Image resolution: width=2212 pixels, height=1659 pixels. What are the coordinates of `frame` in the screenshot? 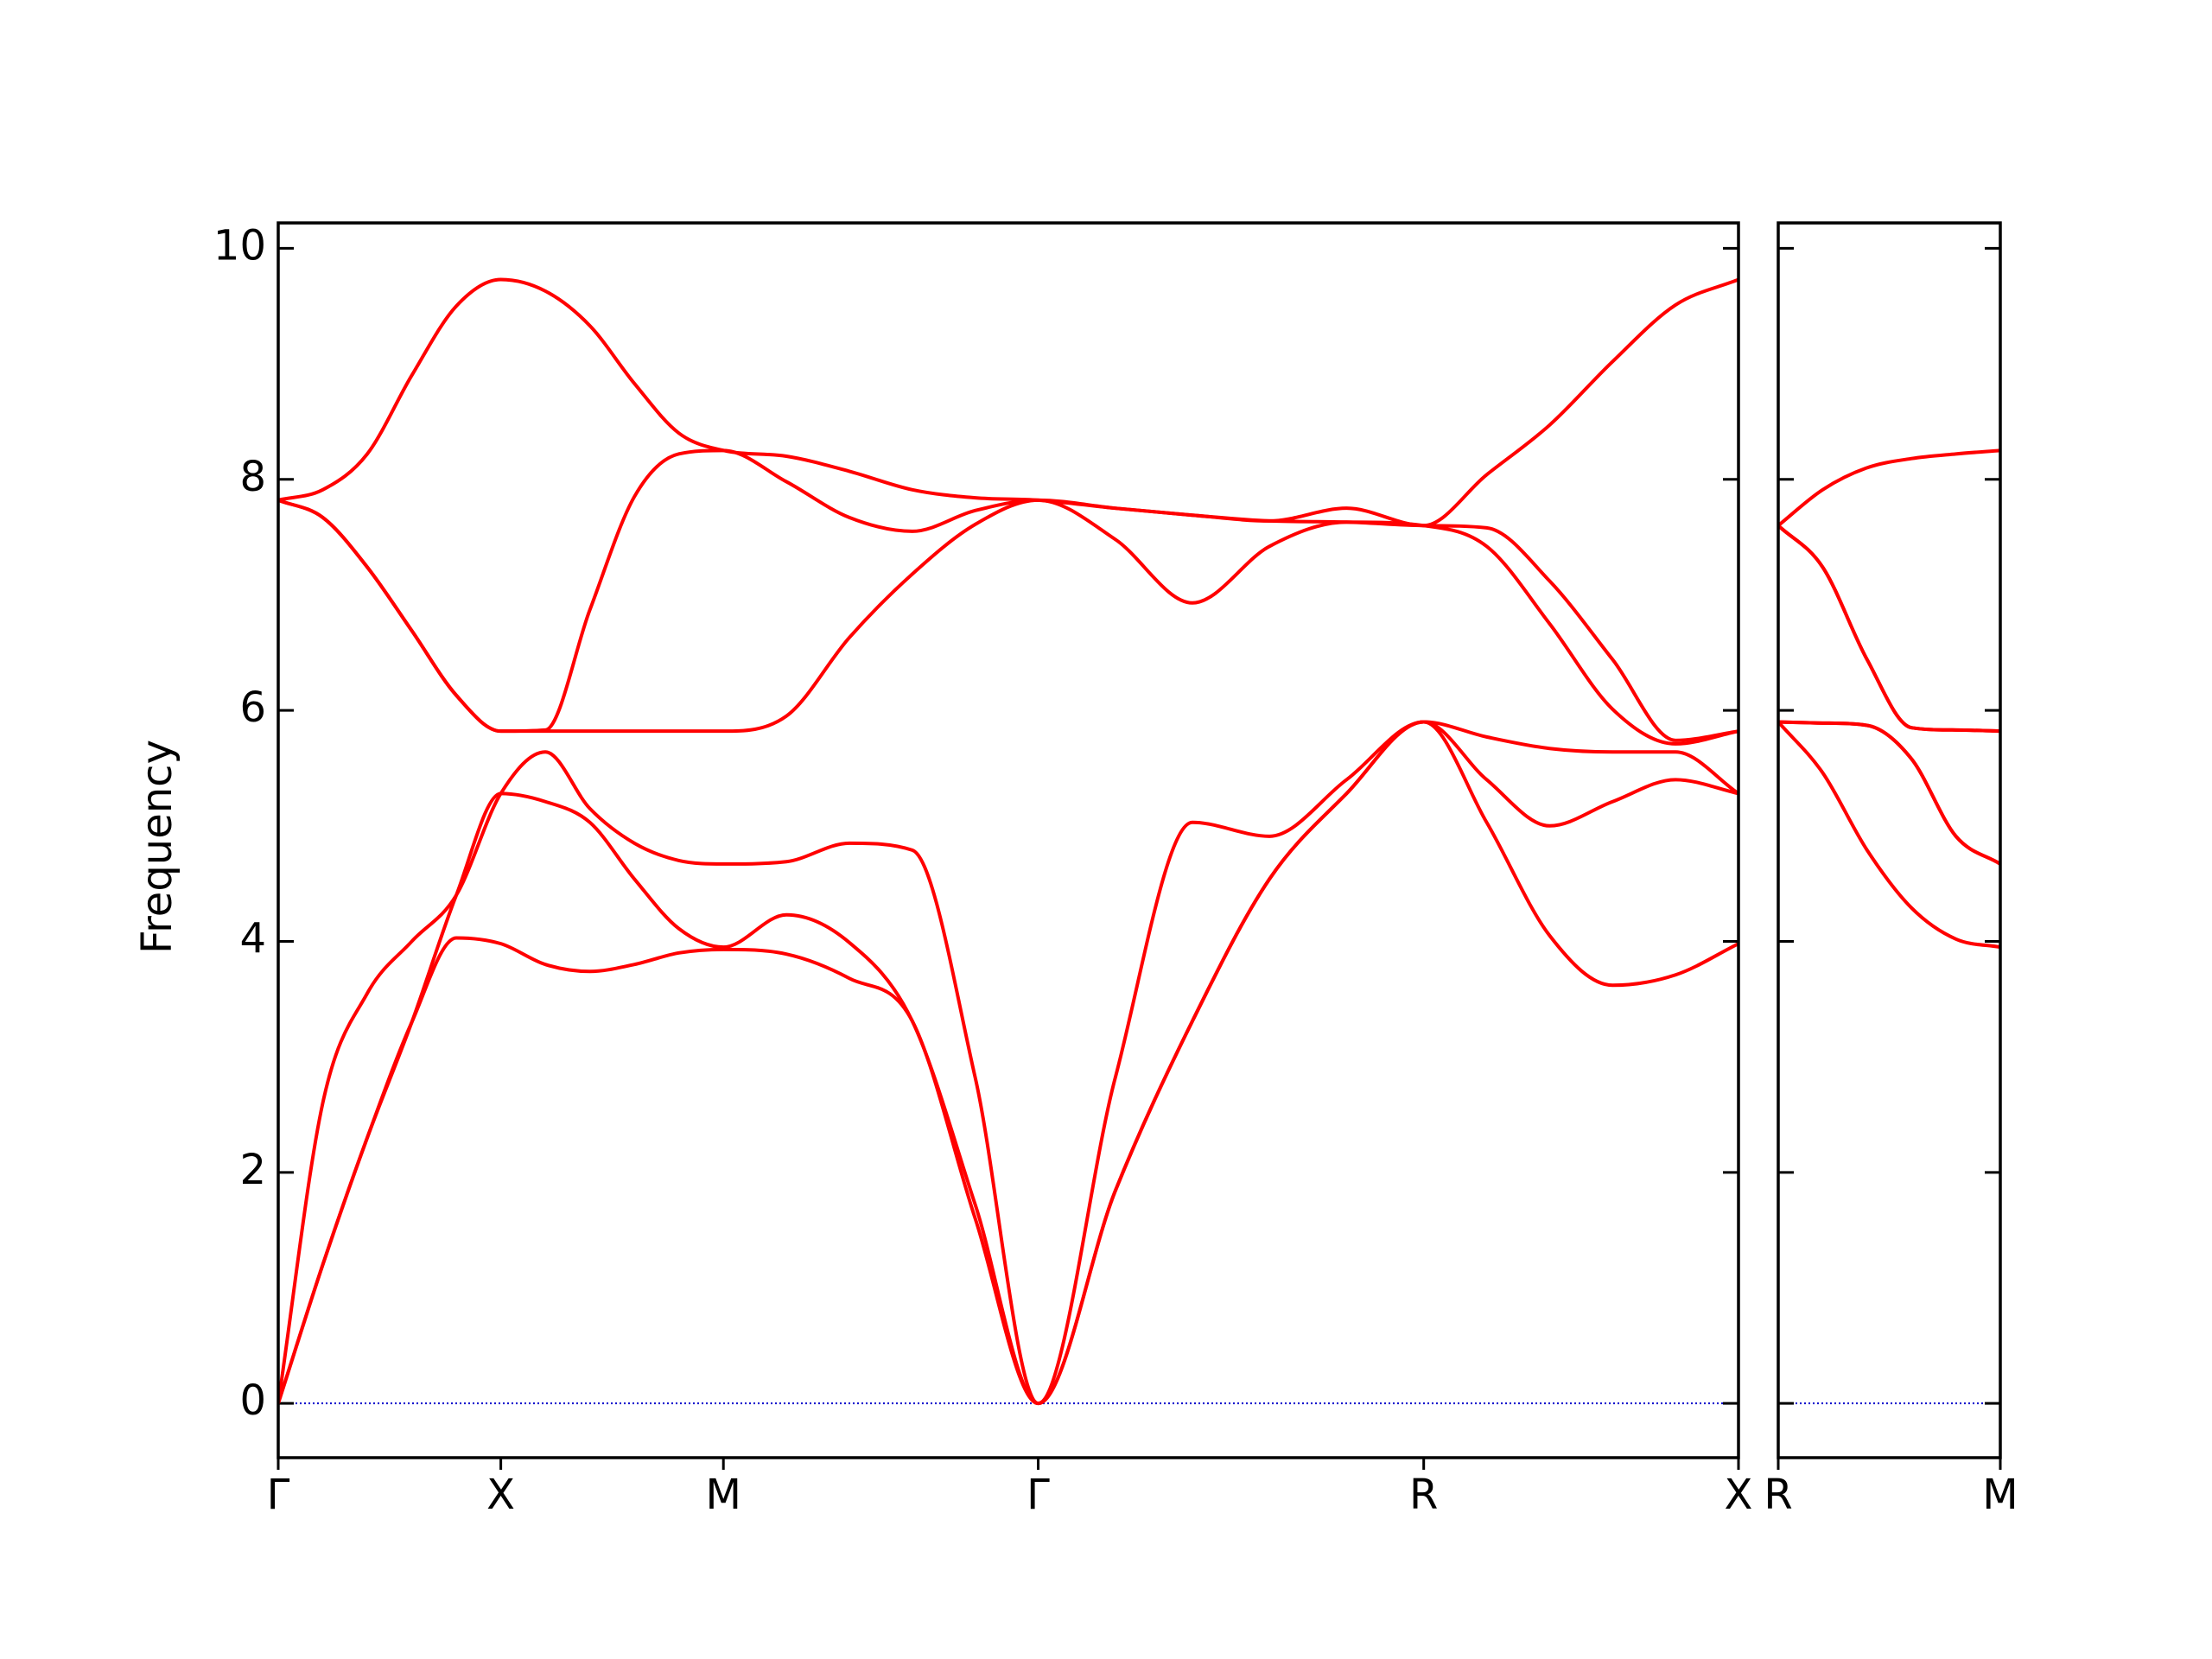 It's located at (1889, 840).